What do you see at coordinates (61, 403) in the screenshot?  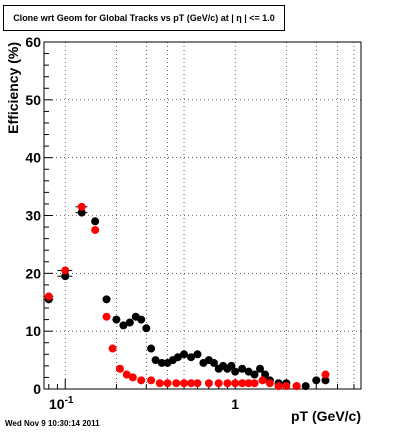 I see `x-tick-label: 10-1` at bounding box center [61, 403].